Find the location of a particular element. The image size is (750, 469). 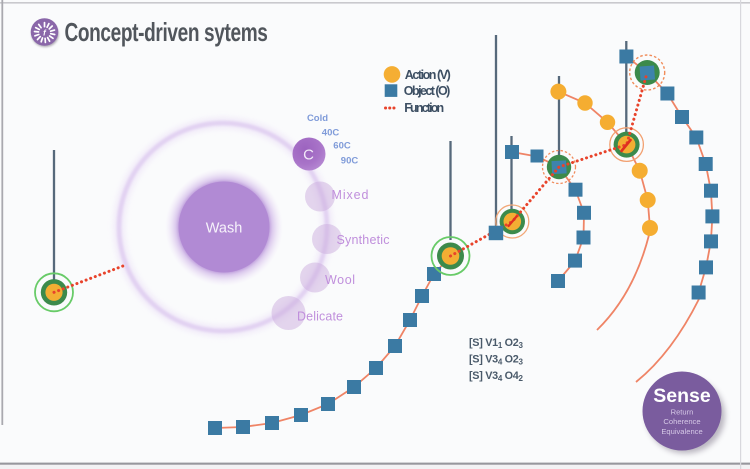

svg-text: Equivalence is located at coordinates (681, 431).